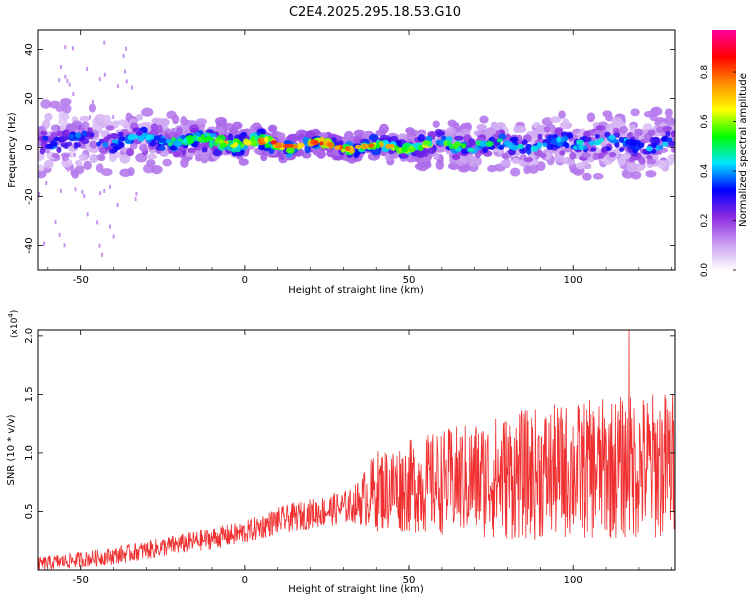 Image resolution: width=750 pixels, height=600 pixels. What do you see at coordinates (15, 327) in the screenshot?
I see `snr-multiplier-base: (x10` at bounding box center [15, 327].